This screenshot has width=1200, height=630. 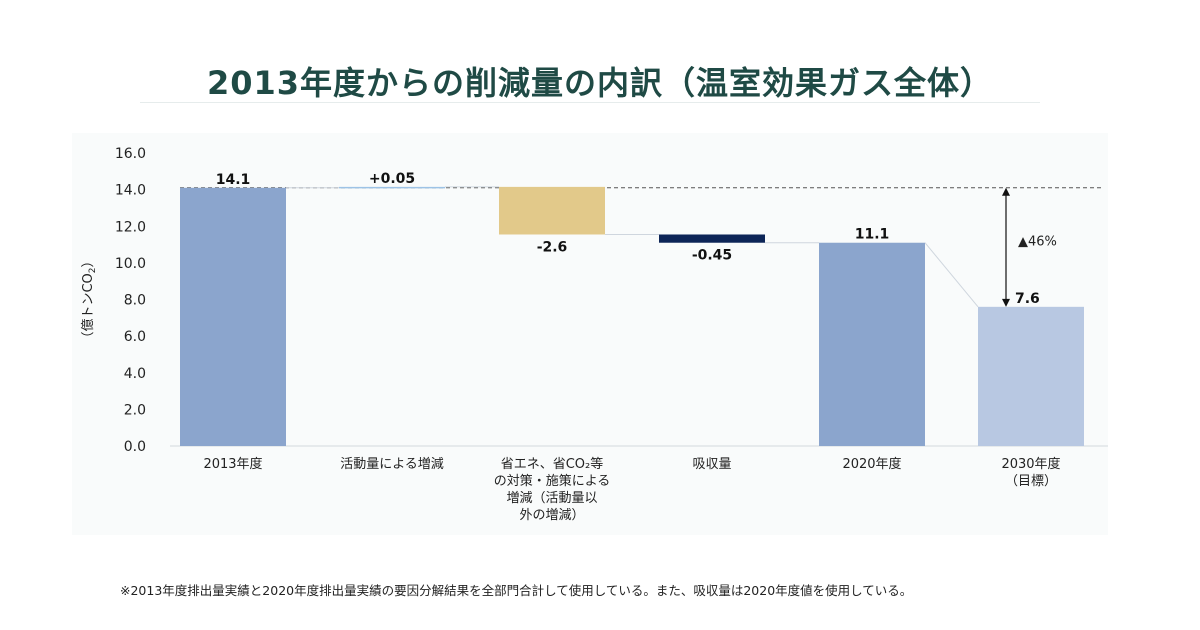 What do you see at coordinates (1006, 191) in the screenshot?
I see `reduction-arrow-head-up` at bounding box center [1006, 191].